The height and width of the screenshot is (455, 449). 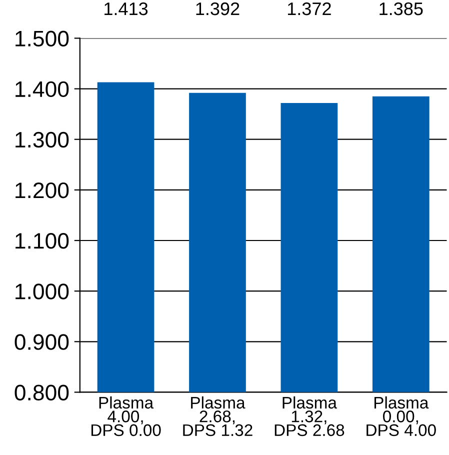 I want to click on x-tick-label: Plasma 4.00, DPS 0.00, so click(x=126, y=416).